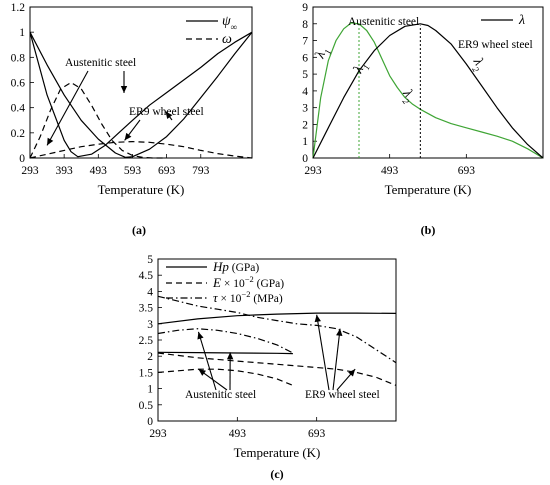 The width and height of the screenshot is (550, 485). Describe the element at coordinates (336, 359) in the screenshot. I see `arrow-er9-c-2-shaft` at that location.